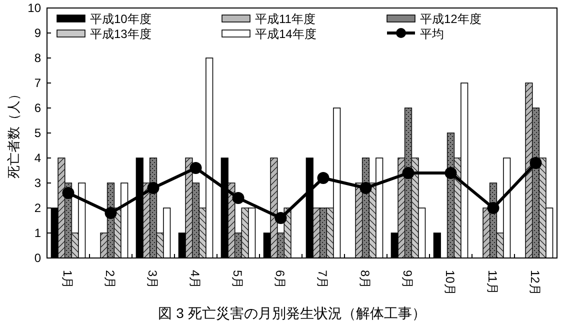 The image size is (567, 327). I want to click on y-tick-label: 5, so click(38, 133).